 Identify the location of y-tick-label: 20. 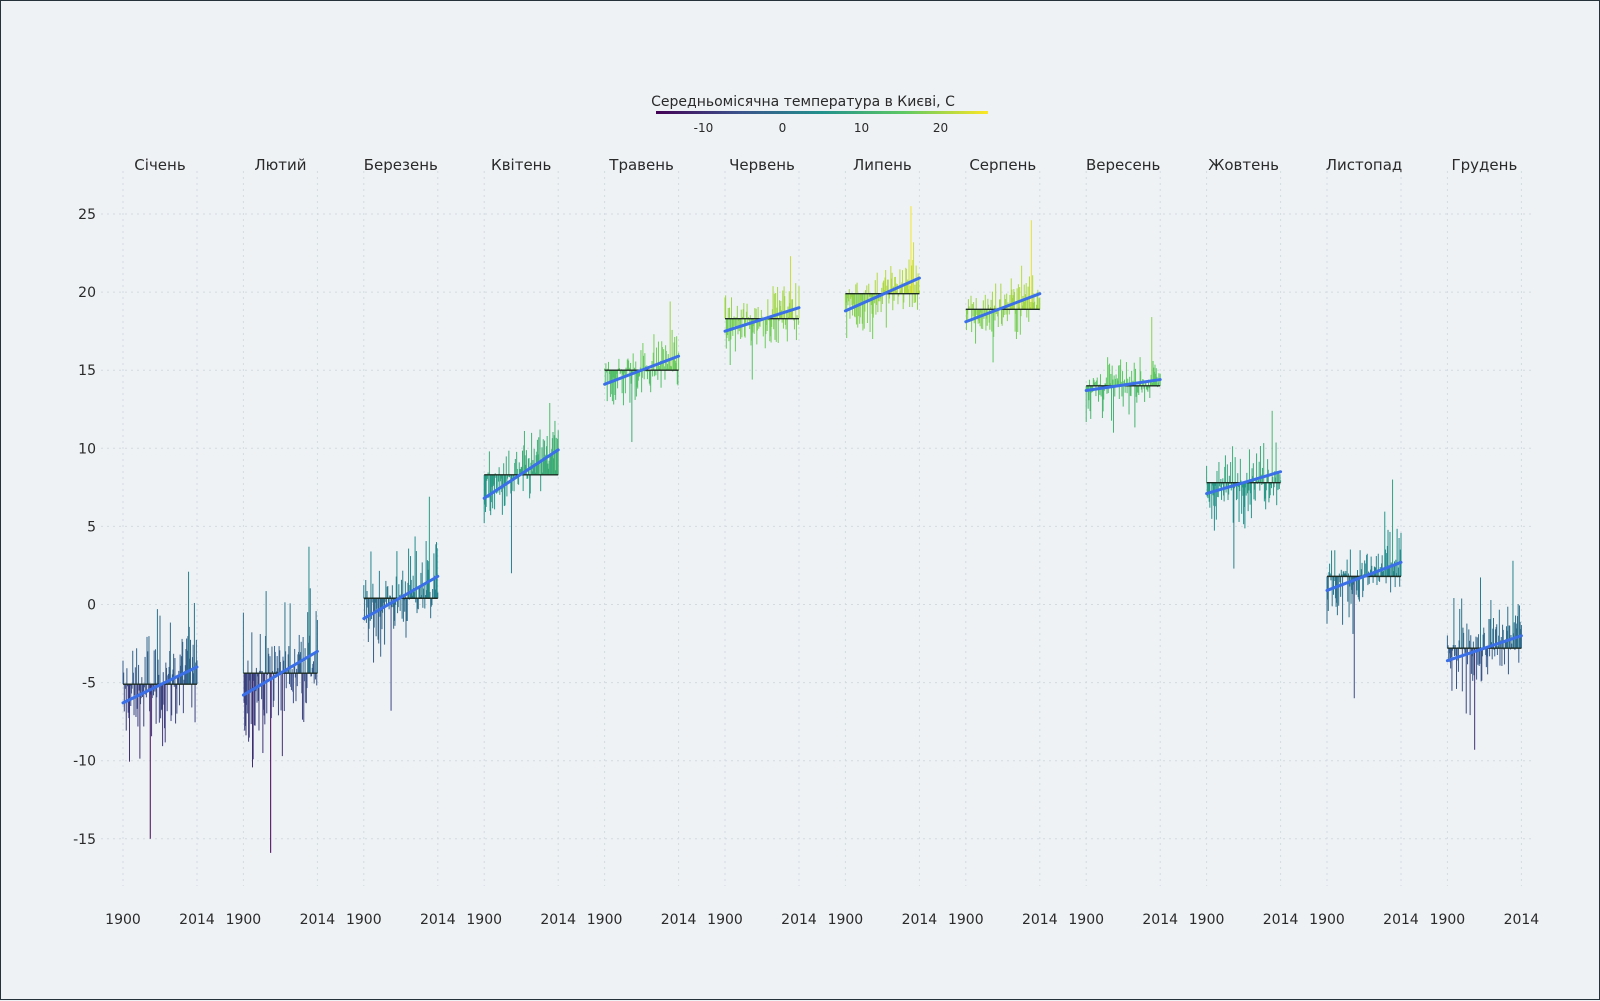
(87, 293).